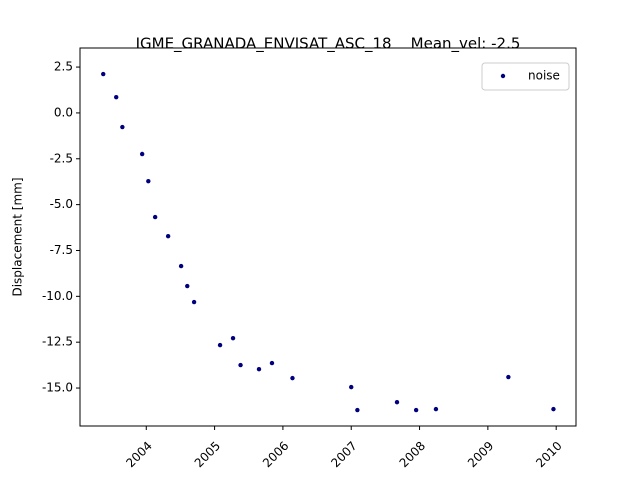 This screenshot has height=480, width=640. What do you see at coordinates (343, 454) in the screenshot?
I see `x-tick-label: 2007` at bounding box center [343, 454].